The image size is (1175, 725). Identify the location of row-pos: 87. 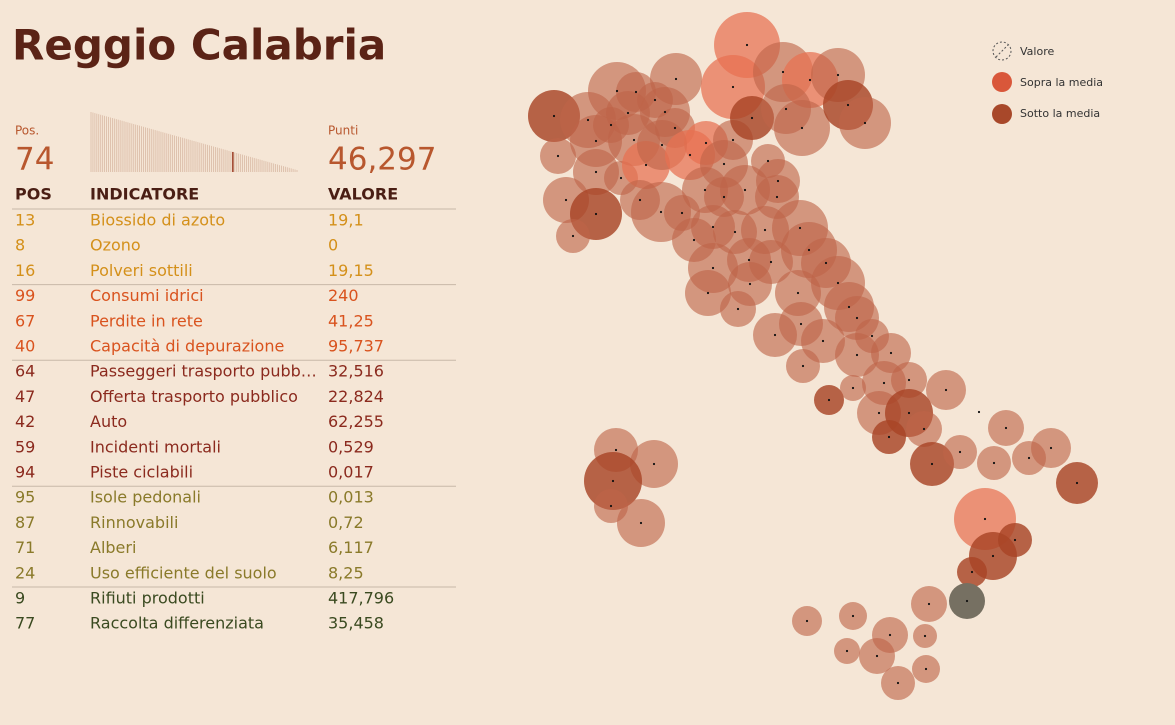
(25, 522).